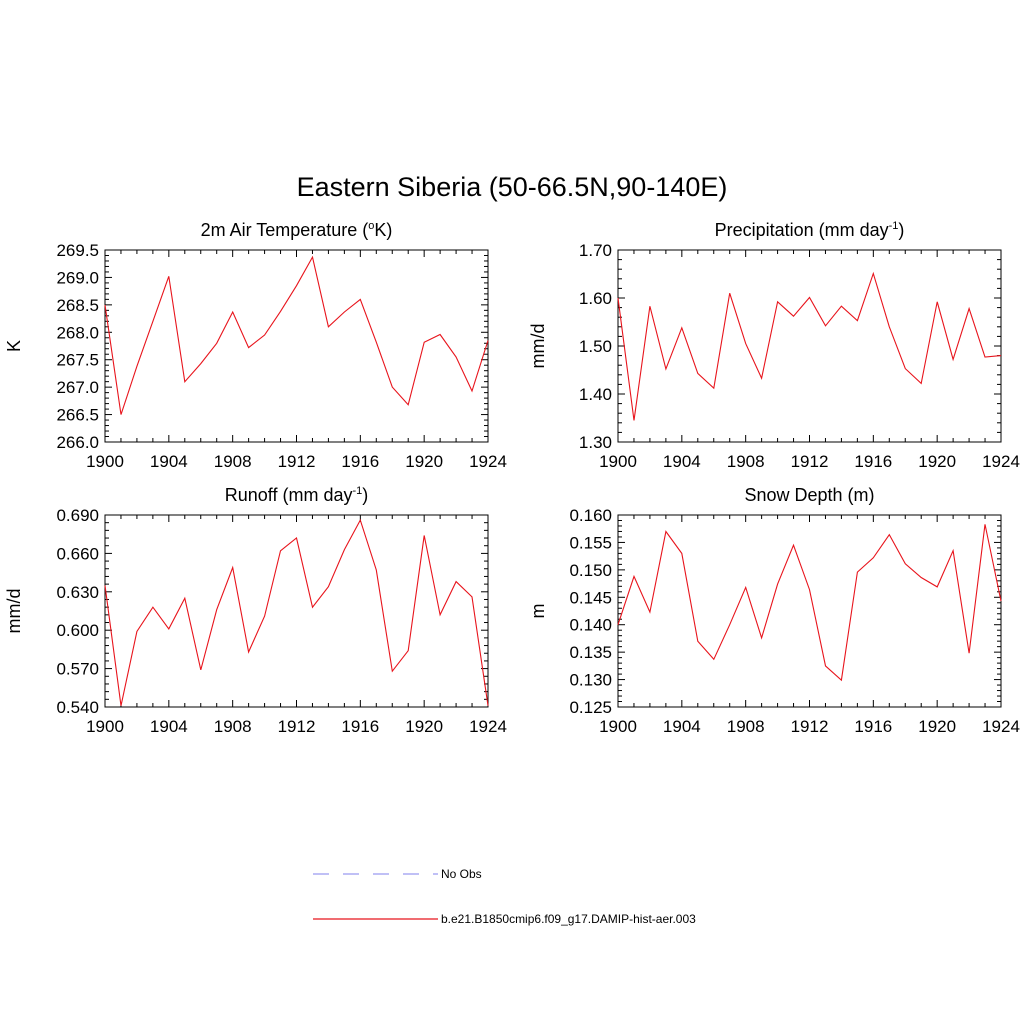  I want to click on y-tick-label: 0.125, so click(590, 707).